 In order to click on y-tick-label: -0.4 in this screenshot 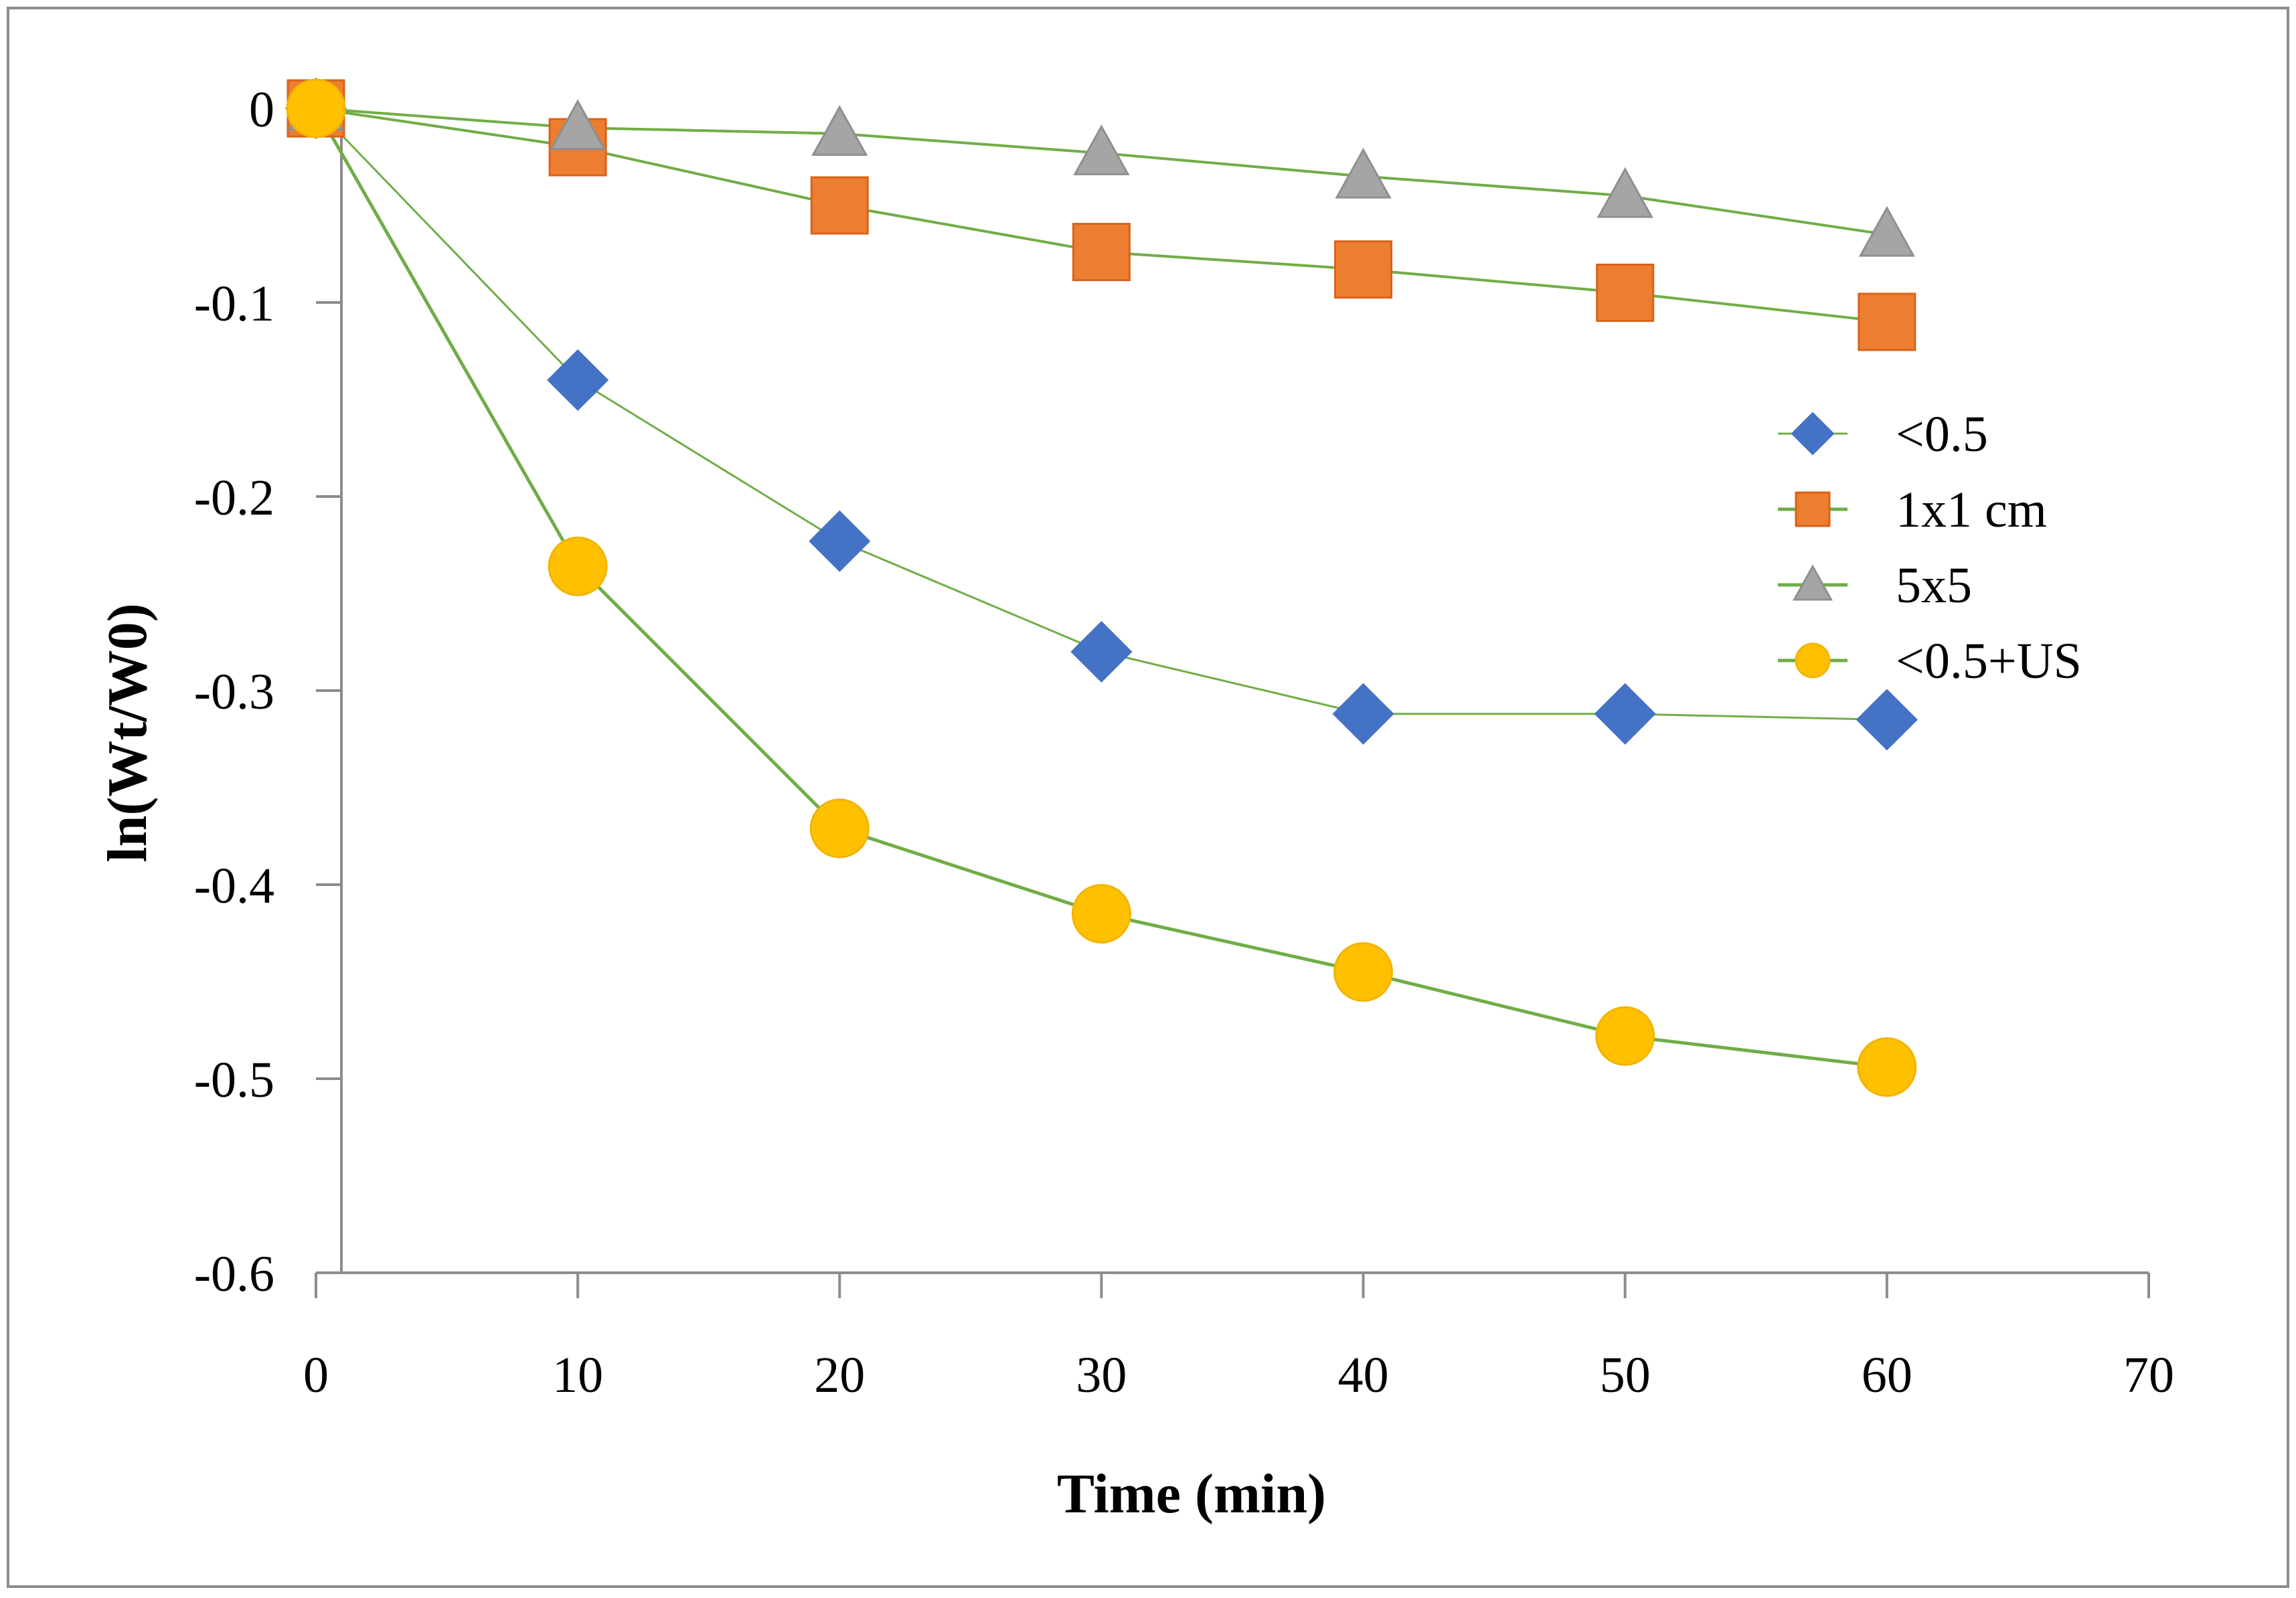, I will do `click(234, 886)`.